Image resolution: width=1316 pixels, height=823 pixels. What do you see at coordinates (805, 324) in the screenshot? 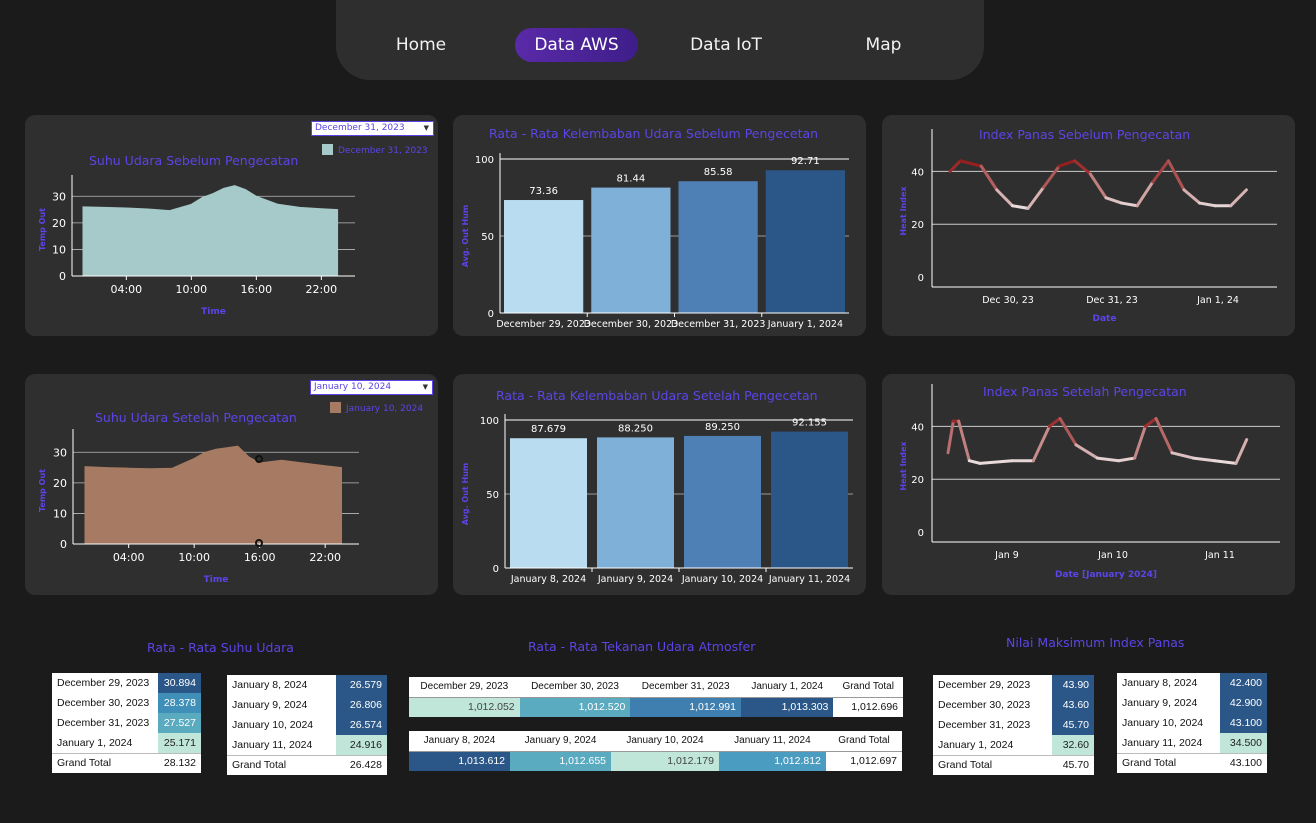
I see `x-tick-label: January 1, 2024` at bounding box center [805, 324].